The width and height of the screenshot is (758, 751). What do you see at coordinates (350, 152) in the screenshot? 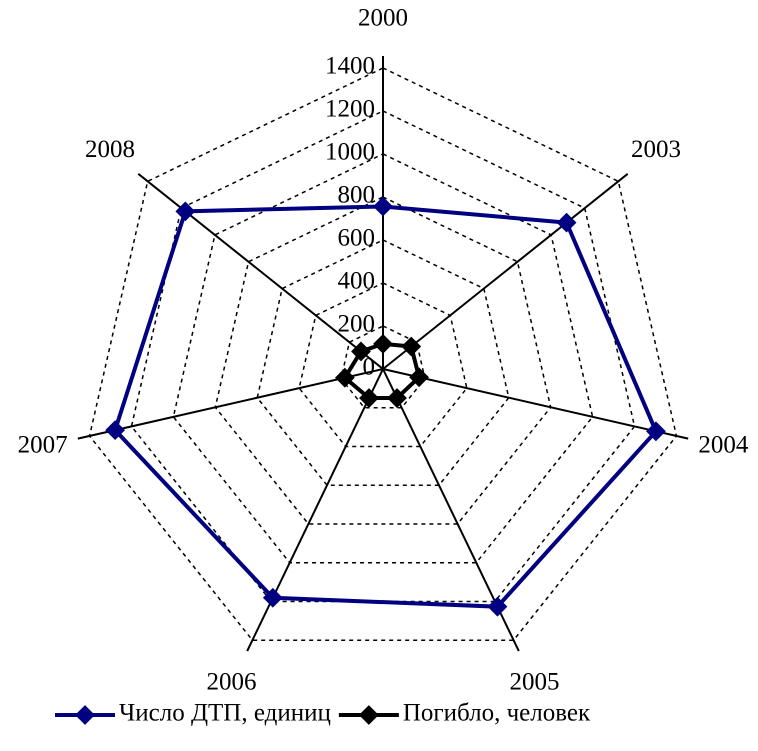
I see `tick-label: 1000` at bounding box center [350, 152].